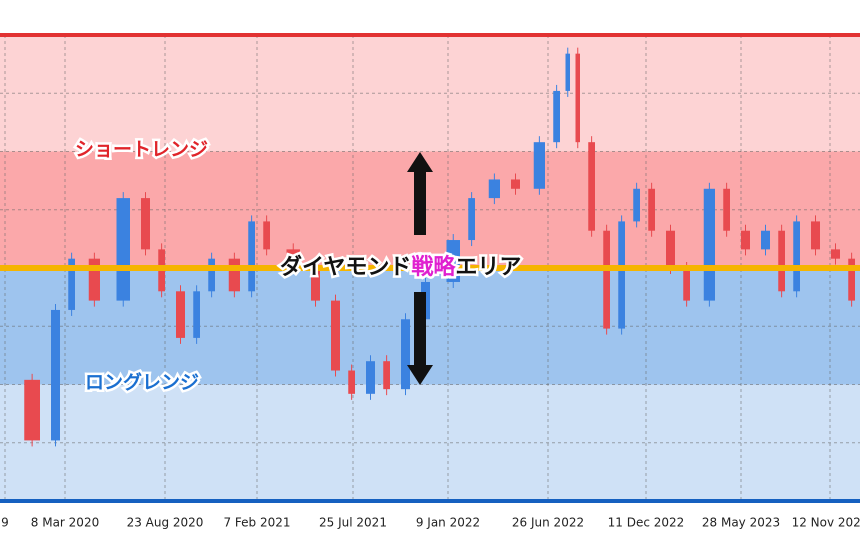 This screenshot has width=860, height=540. Describe the element at coordinates (433, 267) in the screenshot. I see `center-label-part: 戦略` at that location.